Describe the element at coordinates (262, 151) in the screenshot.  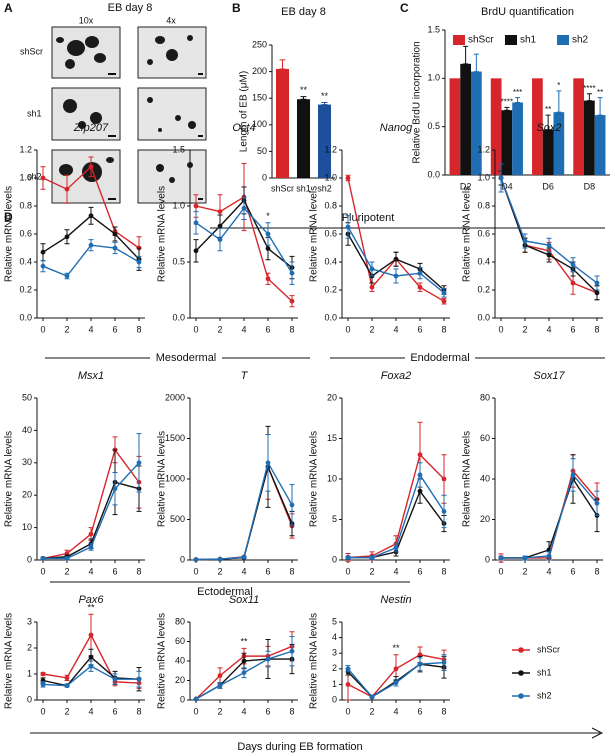
I see `y-tick-label: 50` at that location.